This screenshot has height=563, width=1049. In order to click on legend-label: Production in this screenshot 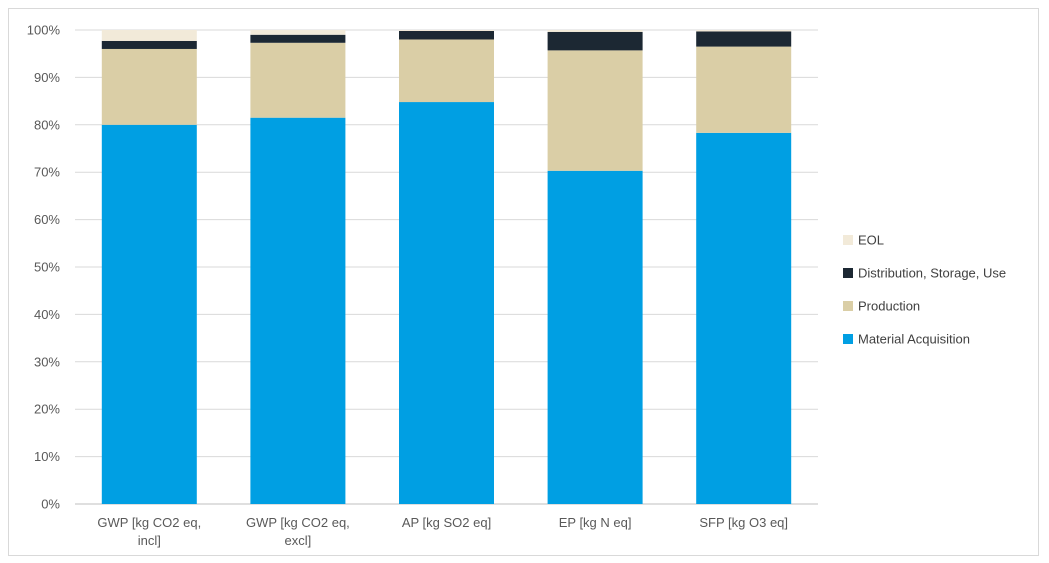, I will do `click(889, 306)`.